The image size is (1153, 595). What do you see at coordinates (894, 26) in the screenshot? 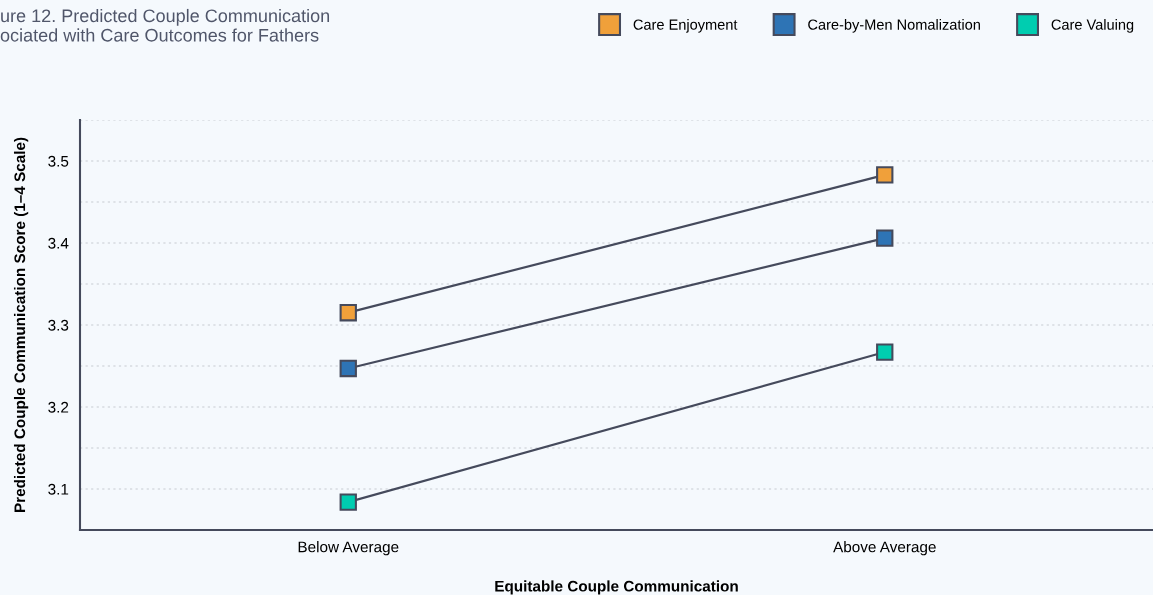
I see `legend-label: Care-by-Men Nomalization` at bounding box center [894, 26].